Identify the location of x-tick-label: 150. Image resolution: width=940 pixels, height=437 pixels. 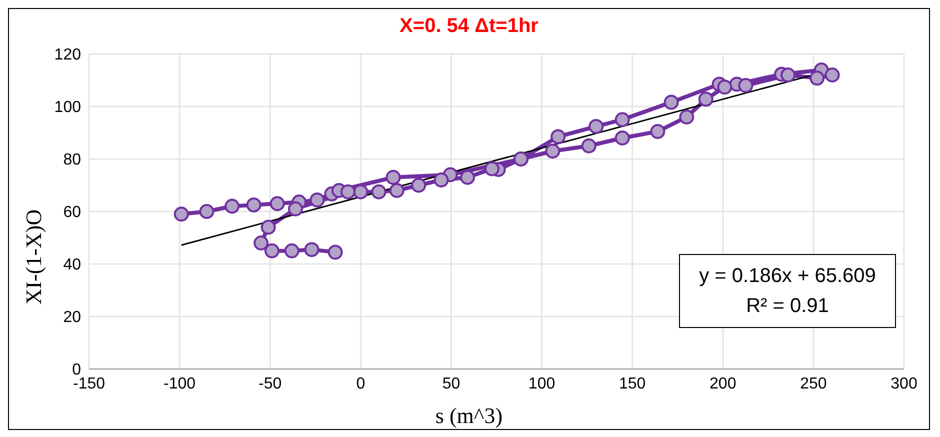
(632, 383).